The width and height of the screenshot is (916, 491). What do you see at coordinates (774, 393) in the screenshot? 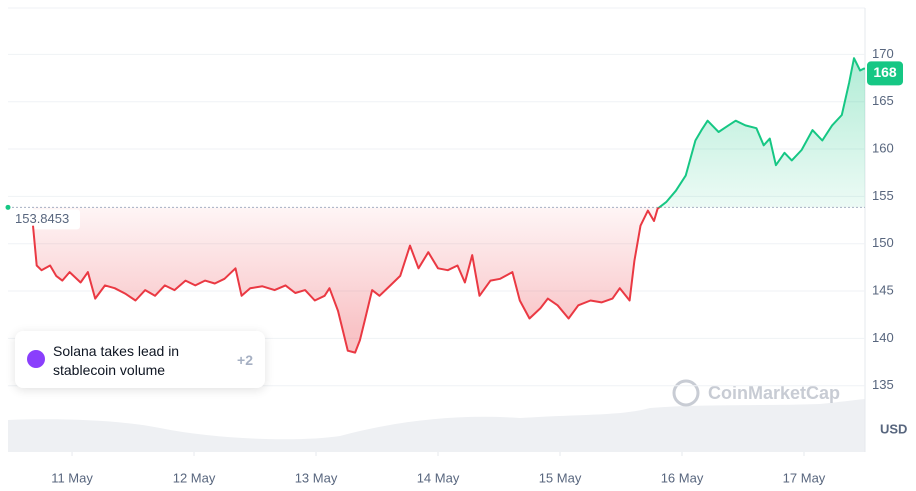
I see `watermark: CoinMarketCap` at bounding box center [774, 393].